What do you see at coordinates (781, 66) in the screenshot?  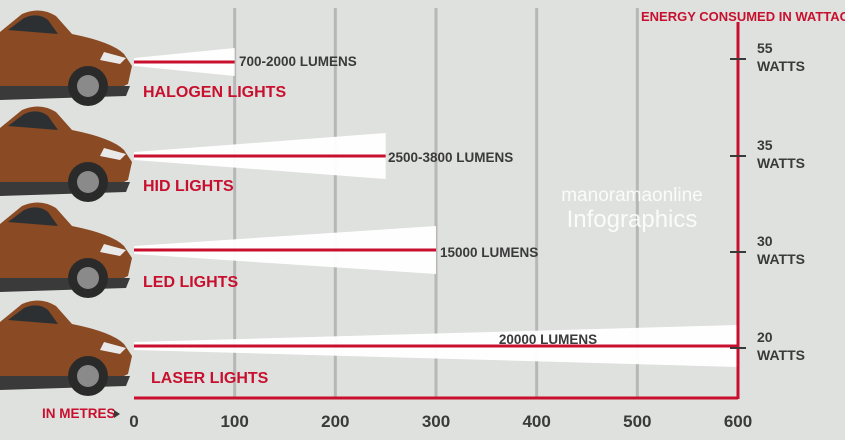 I see `wattage-unit-1: WATTS` at bounding box center [781, 66].